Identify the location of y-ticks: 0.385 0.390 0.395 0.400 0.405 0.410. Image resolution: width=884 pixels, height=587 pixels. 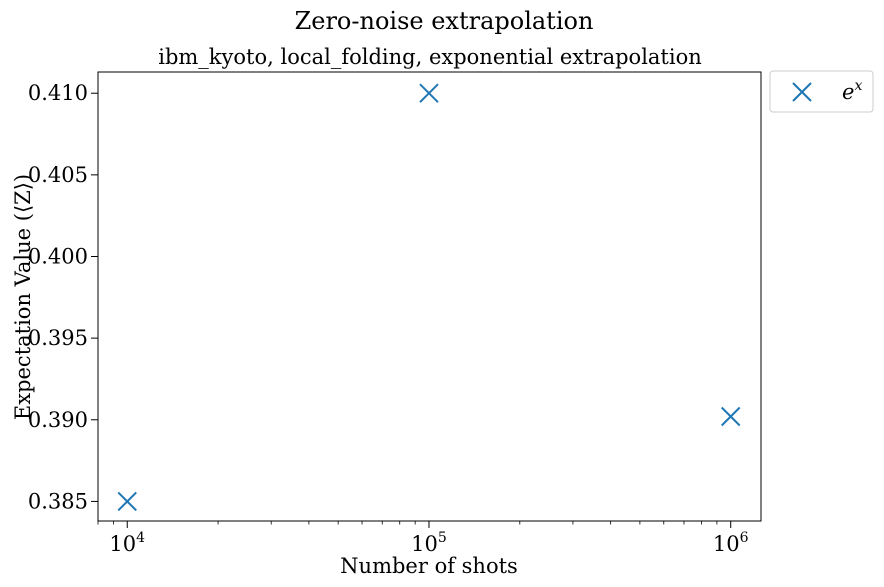
(63, 297).